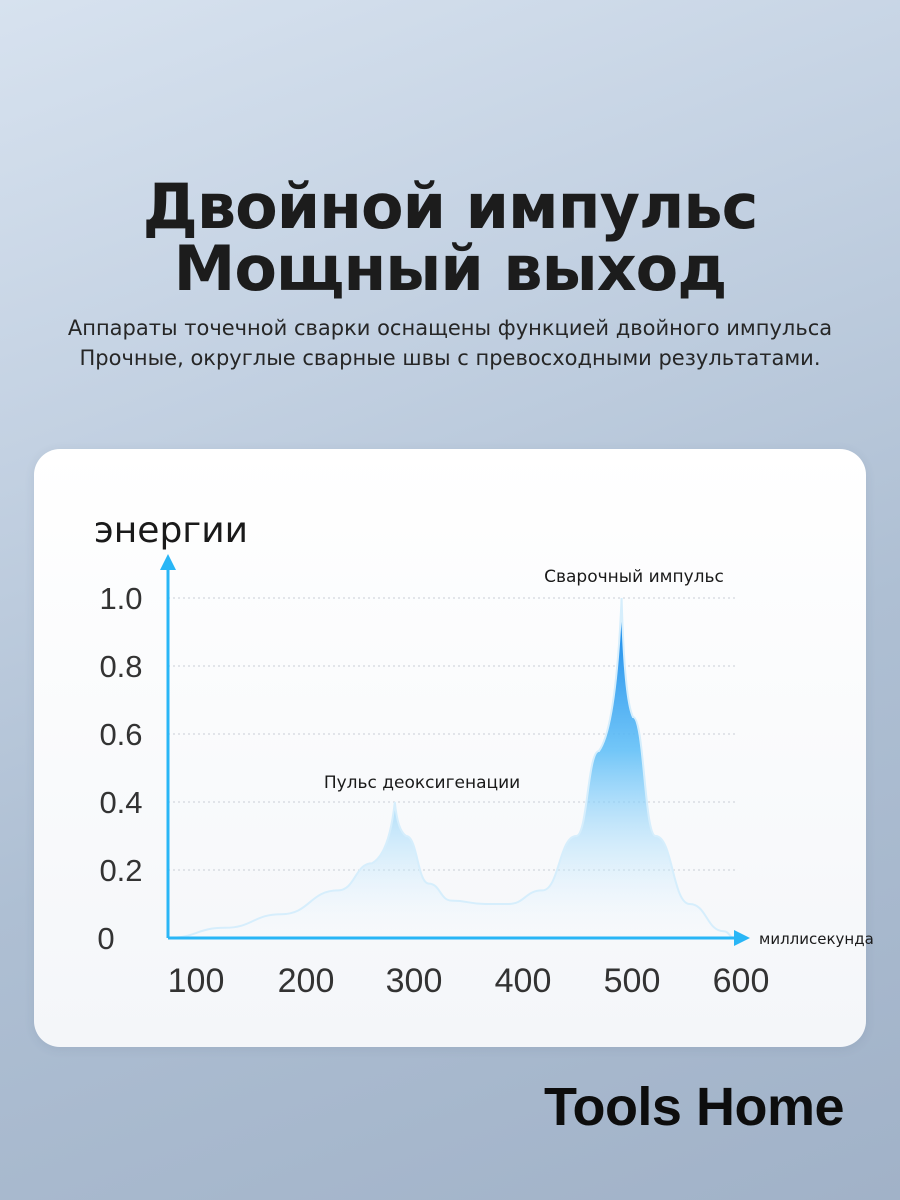  I want to click on x-tick-label-1: 200, so click(306, 981).